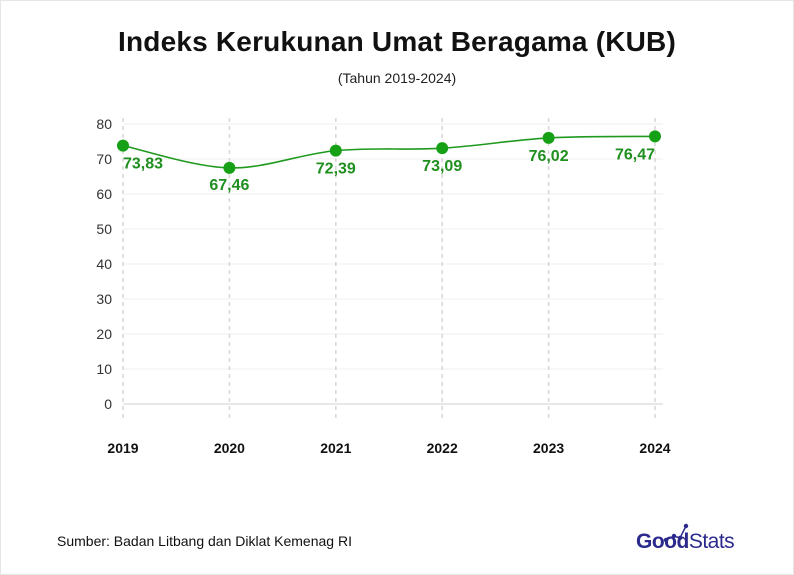 This screenshot has height=575, width=794. Describe the element at coordinates (229, 448) in the screenshot. I see `x-tick-label: 2020` at that location.